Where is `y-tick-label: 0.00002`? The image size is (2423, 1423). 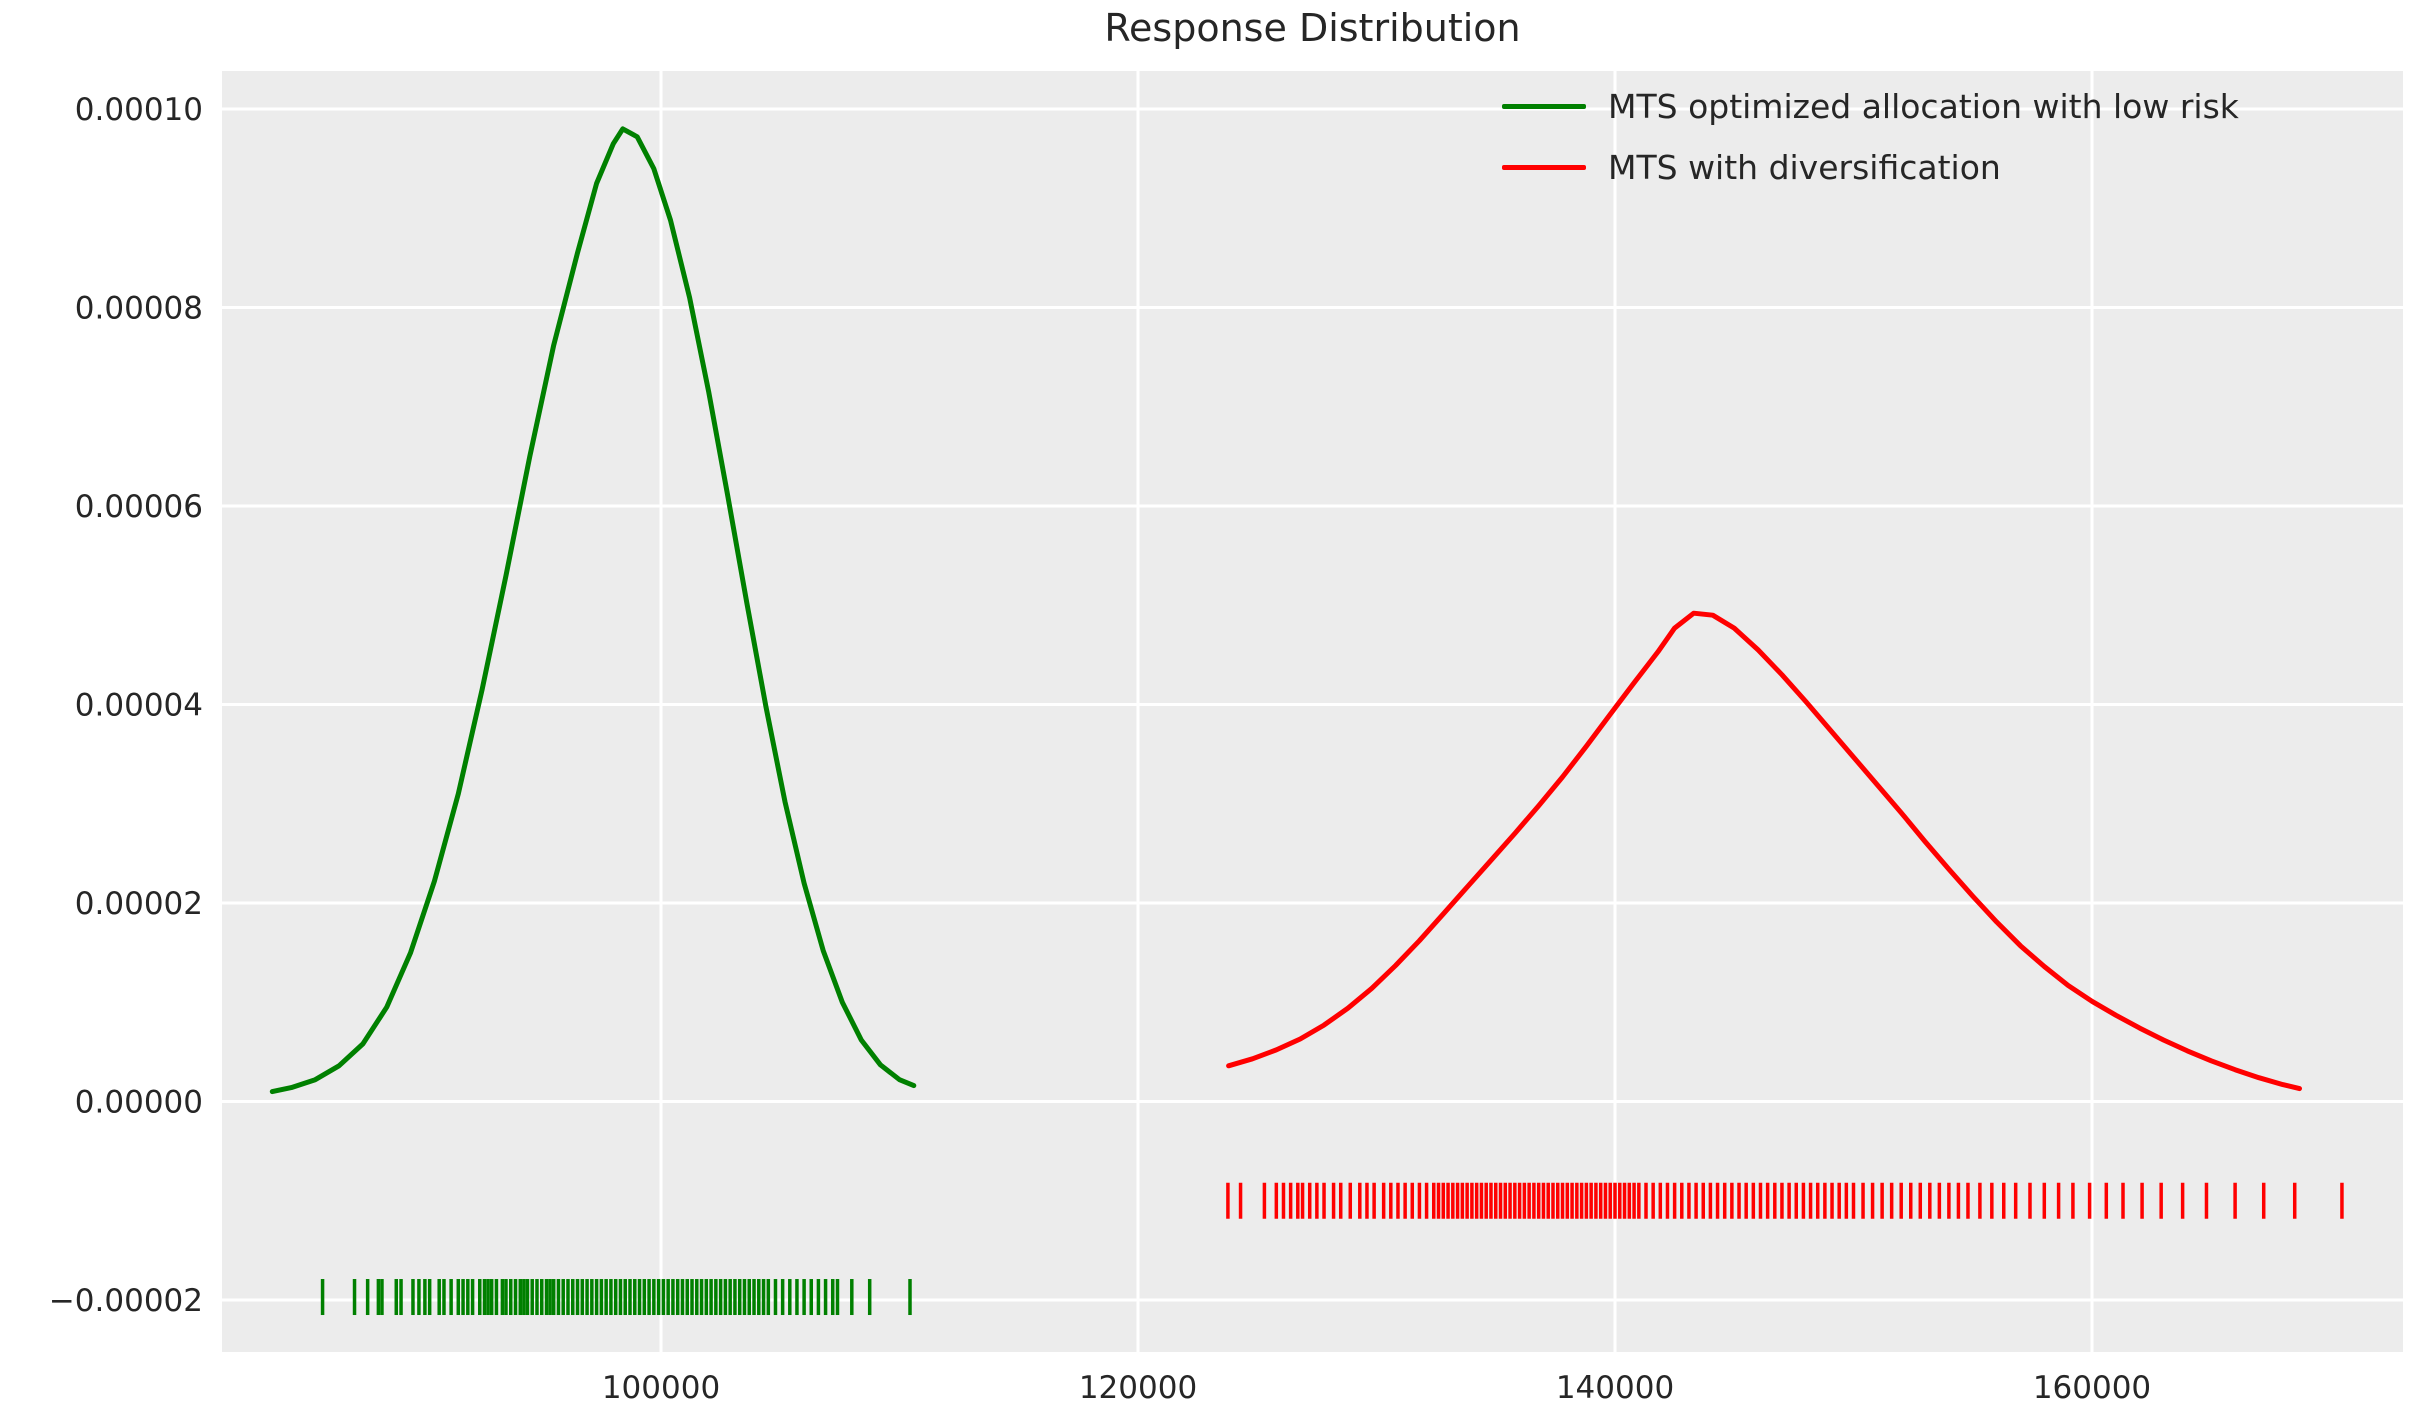
y-tick-label: 0.00002 is located at coordinates (139, 904).